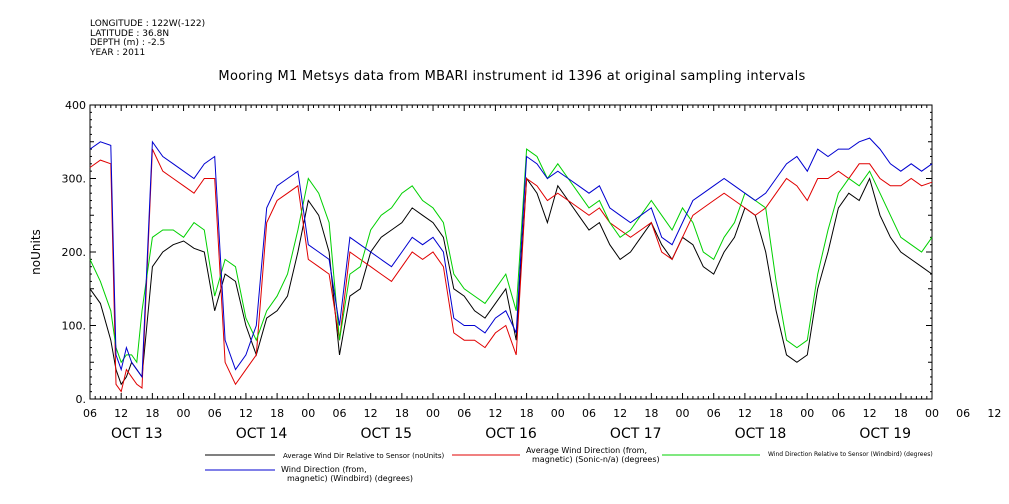  What do you see at coordinates (262, 434) in the screenshot?
I see `day-label: OCT 14` at bounding box center [262, 434].